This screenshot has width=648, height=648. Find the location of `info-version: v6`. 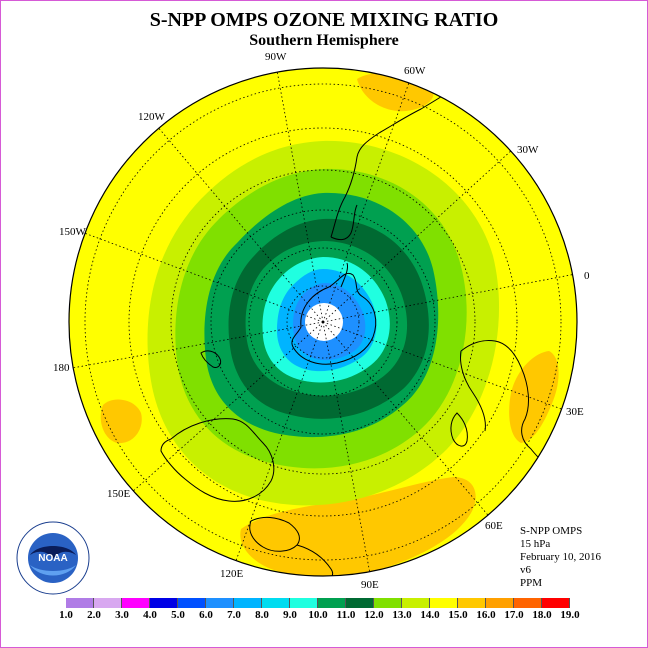

info-version: v6 is located at coordinates (525, 570).